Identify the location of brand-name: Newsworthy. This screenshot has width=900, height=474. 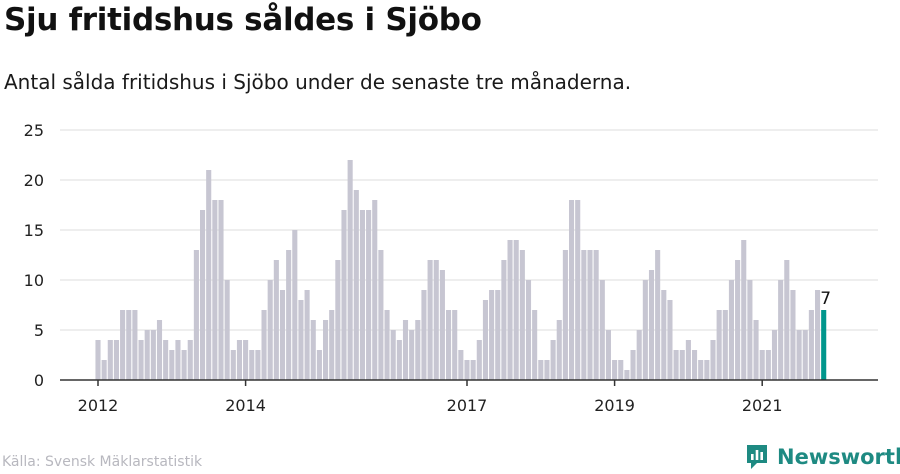
(838, 457).